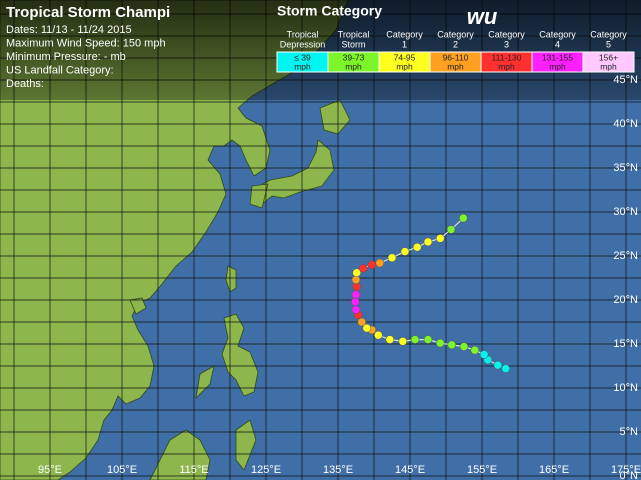  I want to click on legend-label: Storm, so click(353, 44).